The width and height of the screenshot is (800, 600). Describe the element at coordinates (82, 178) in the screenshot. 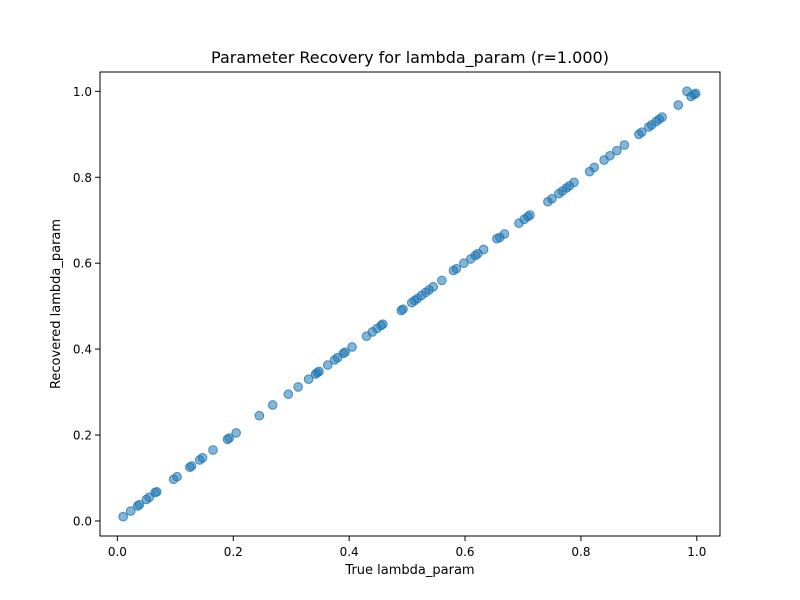

I see `y-tick-label: 0.8` at that location.